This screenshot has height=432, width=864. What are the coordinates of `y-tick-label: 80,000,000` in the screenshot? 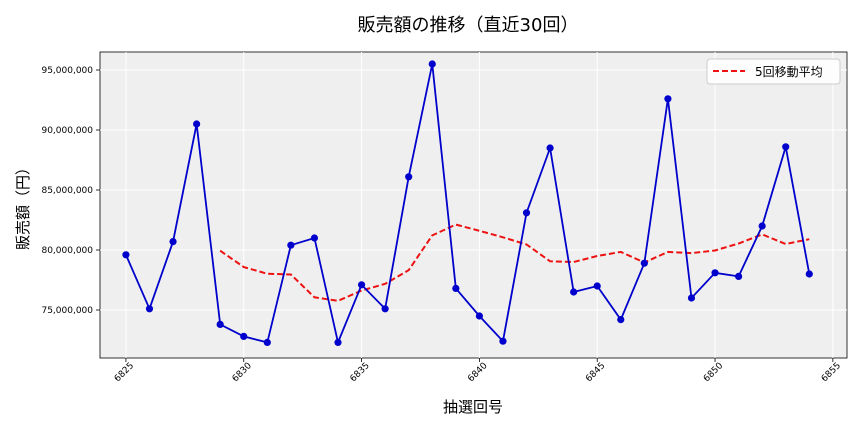 It's located at (67, 251).